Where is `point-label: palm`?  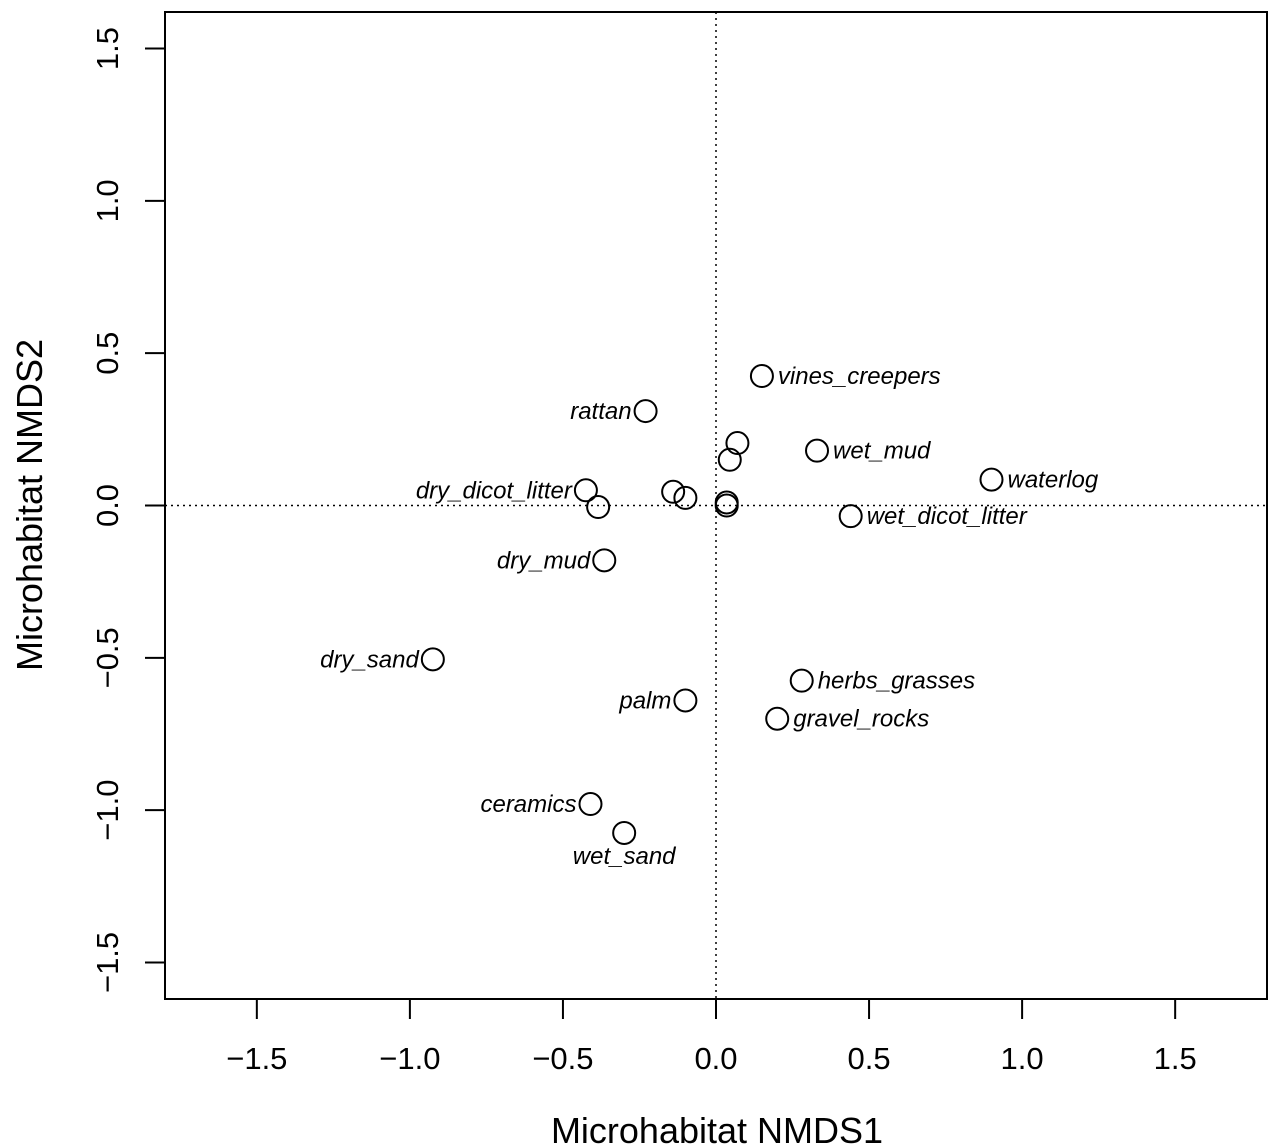
point-label: palm is located at coordinates (644, 700).